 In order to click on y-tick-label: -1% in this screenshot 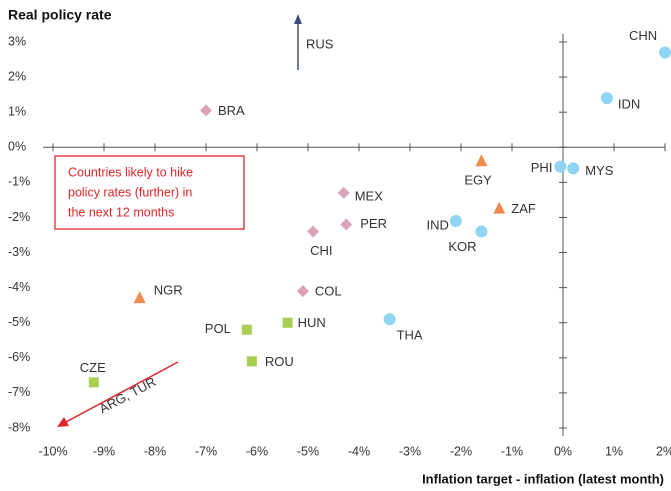, I will do `click(19, 182)`.